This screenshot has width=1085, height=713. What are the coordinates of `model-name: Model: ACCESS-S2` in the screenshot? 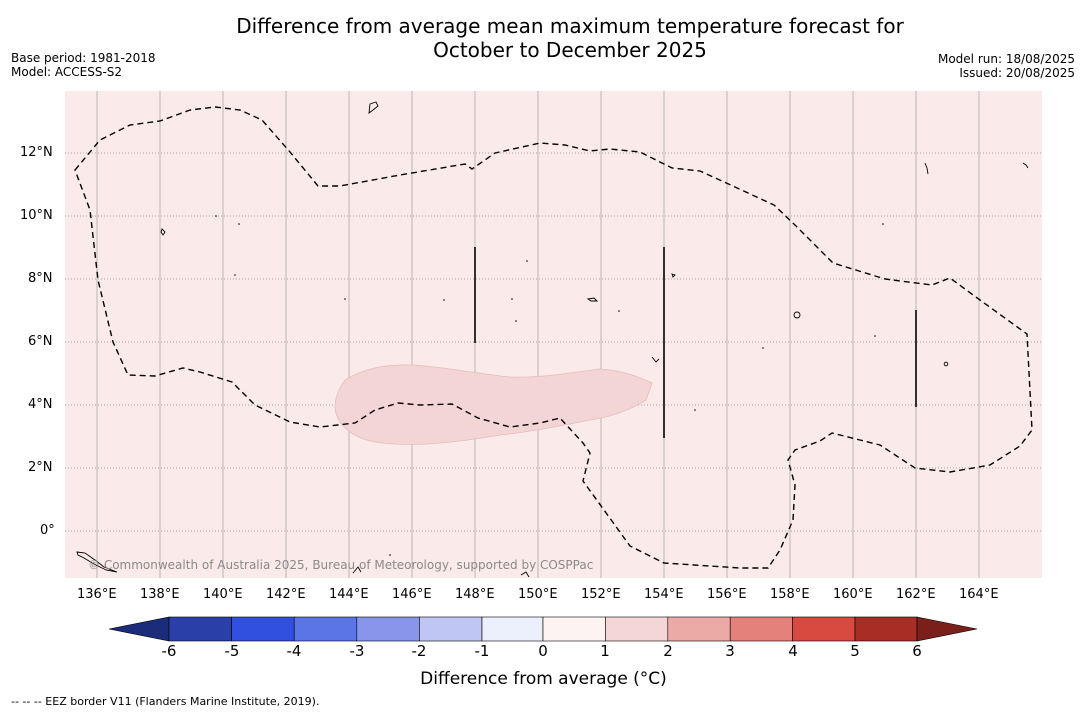 It's located at (67, 72).